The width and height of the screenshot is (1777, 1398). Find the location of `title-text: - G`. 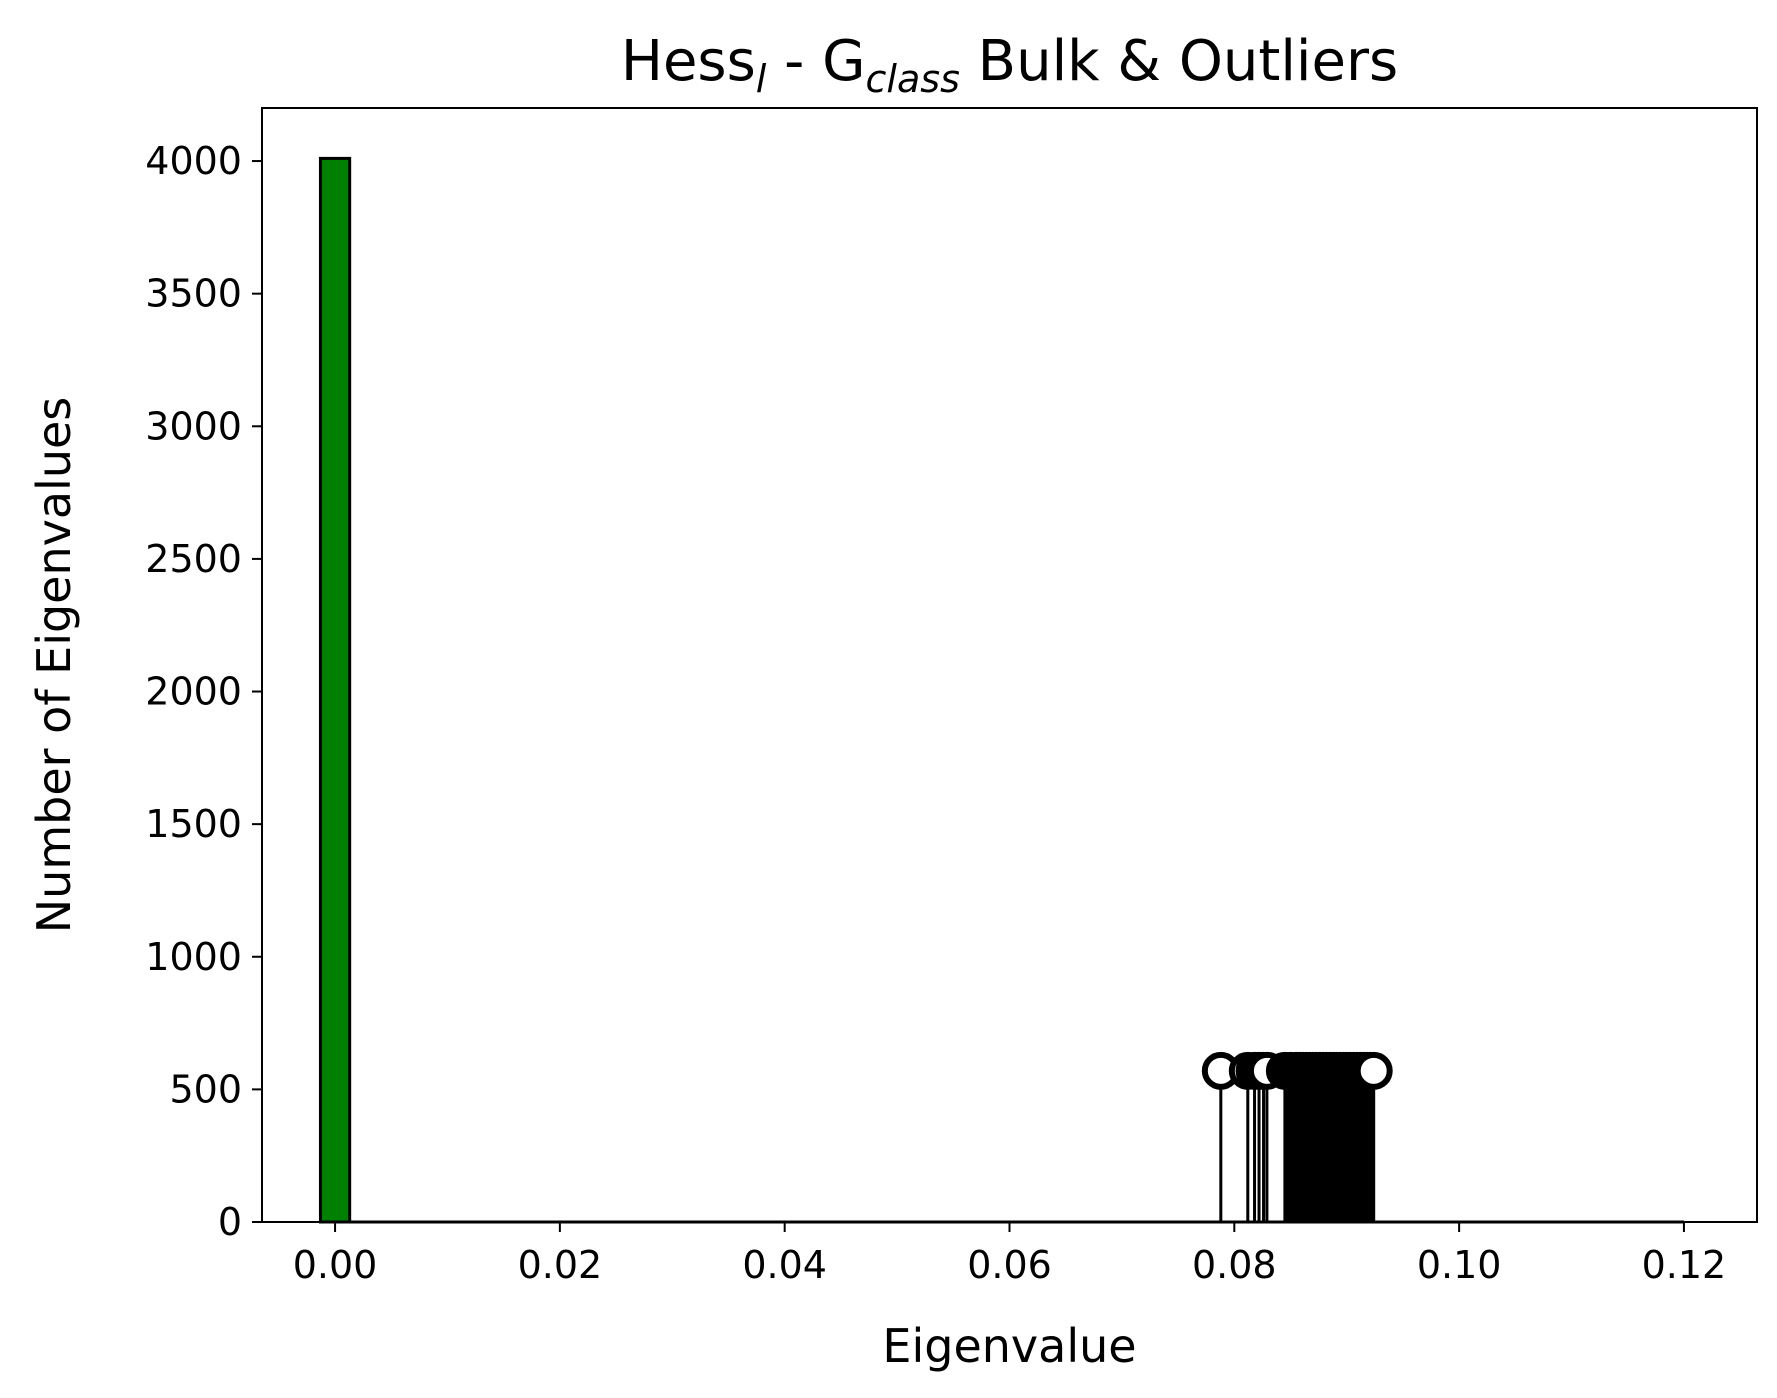

title-text: - G is located at coordinates (815, 61).